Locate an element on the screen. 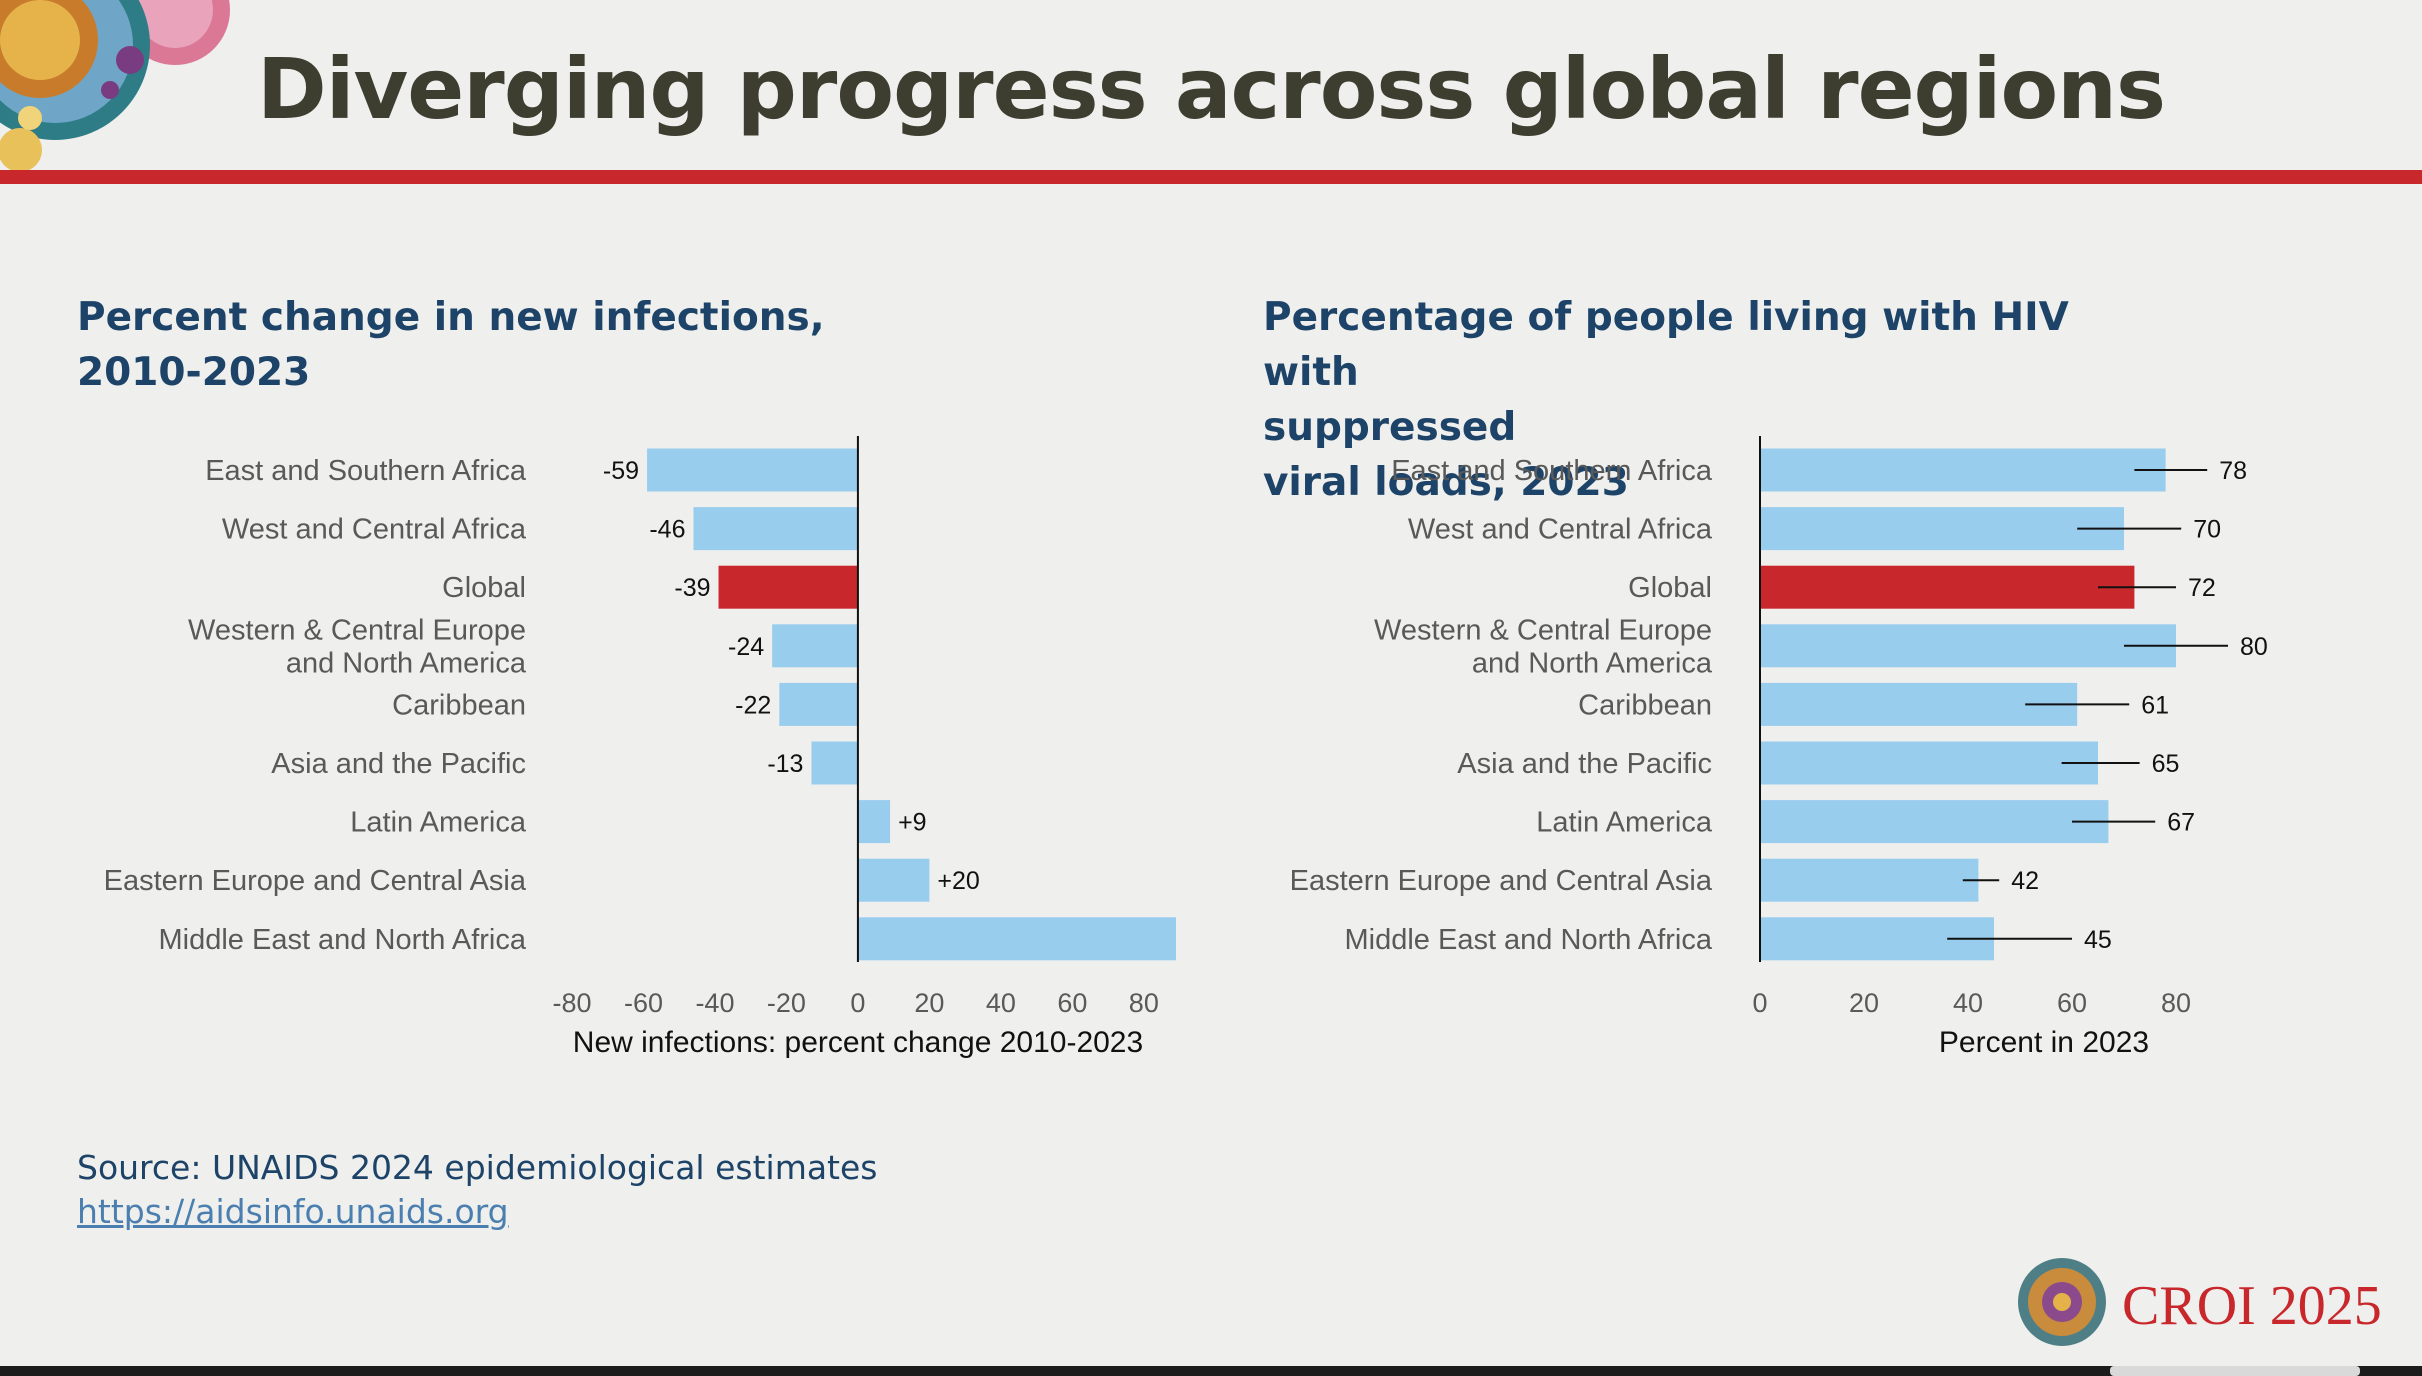 The width and height of the screenshot is (2422, 1376). slide-title: Diverging progress across global regions is located at coordinates (1211, 89).